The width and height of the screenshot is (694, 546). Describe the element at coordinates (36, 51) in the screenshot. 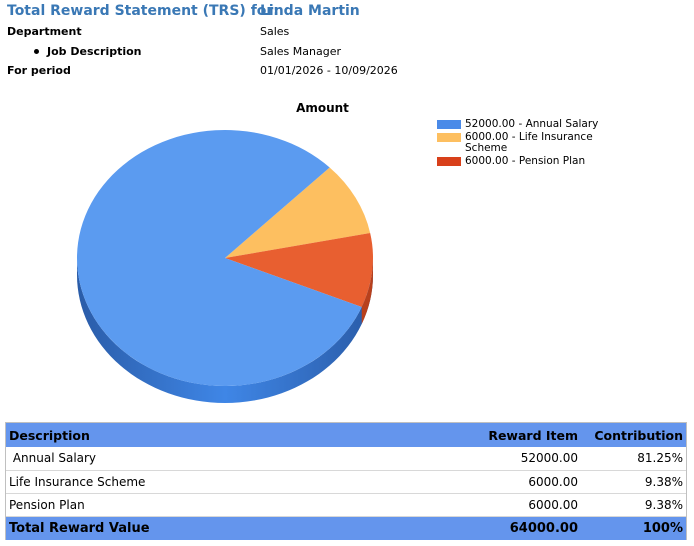

I see `bullet-icon` at that location.